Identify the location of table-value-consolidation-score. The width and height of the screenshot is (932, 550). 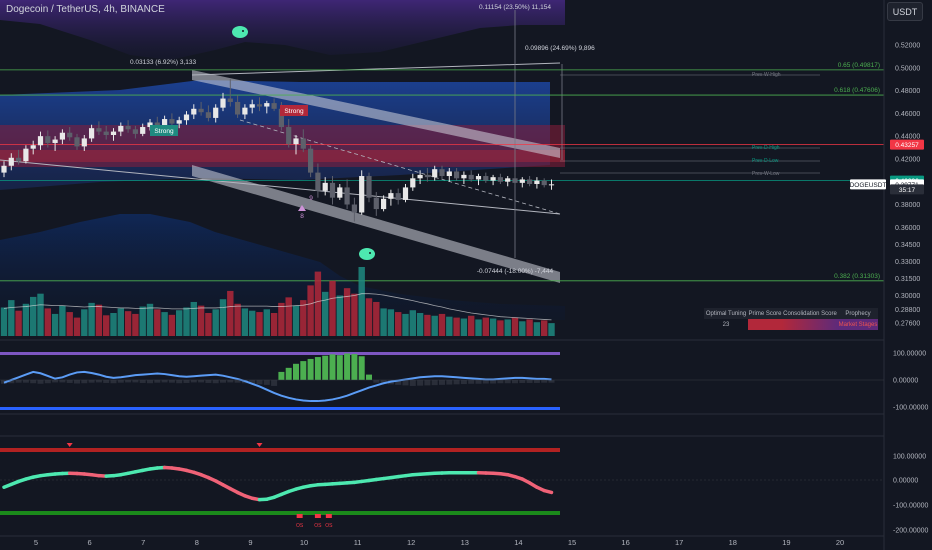
(810, 324).